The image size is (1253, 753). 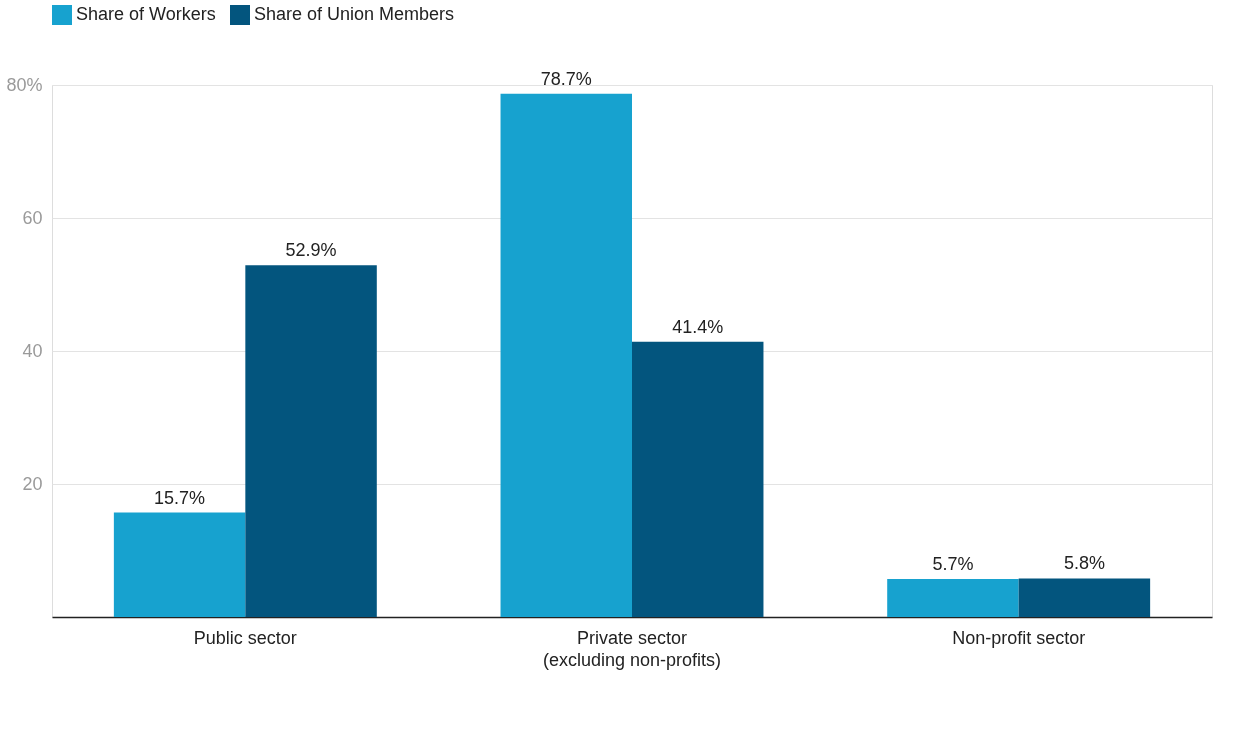 I want to click on data-label: 5.7%, so click(x=953, y=564).